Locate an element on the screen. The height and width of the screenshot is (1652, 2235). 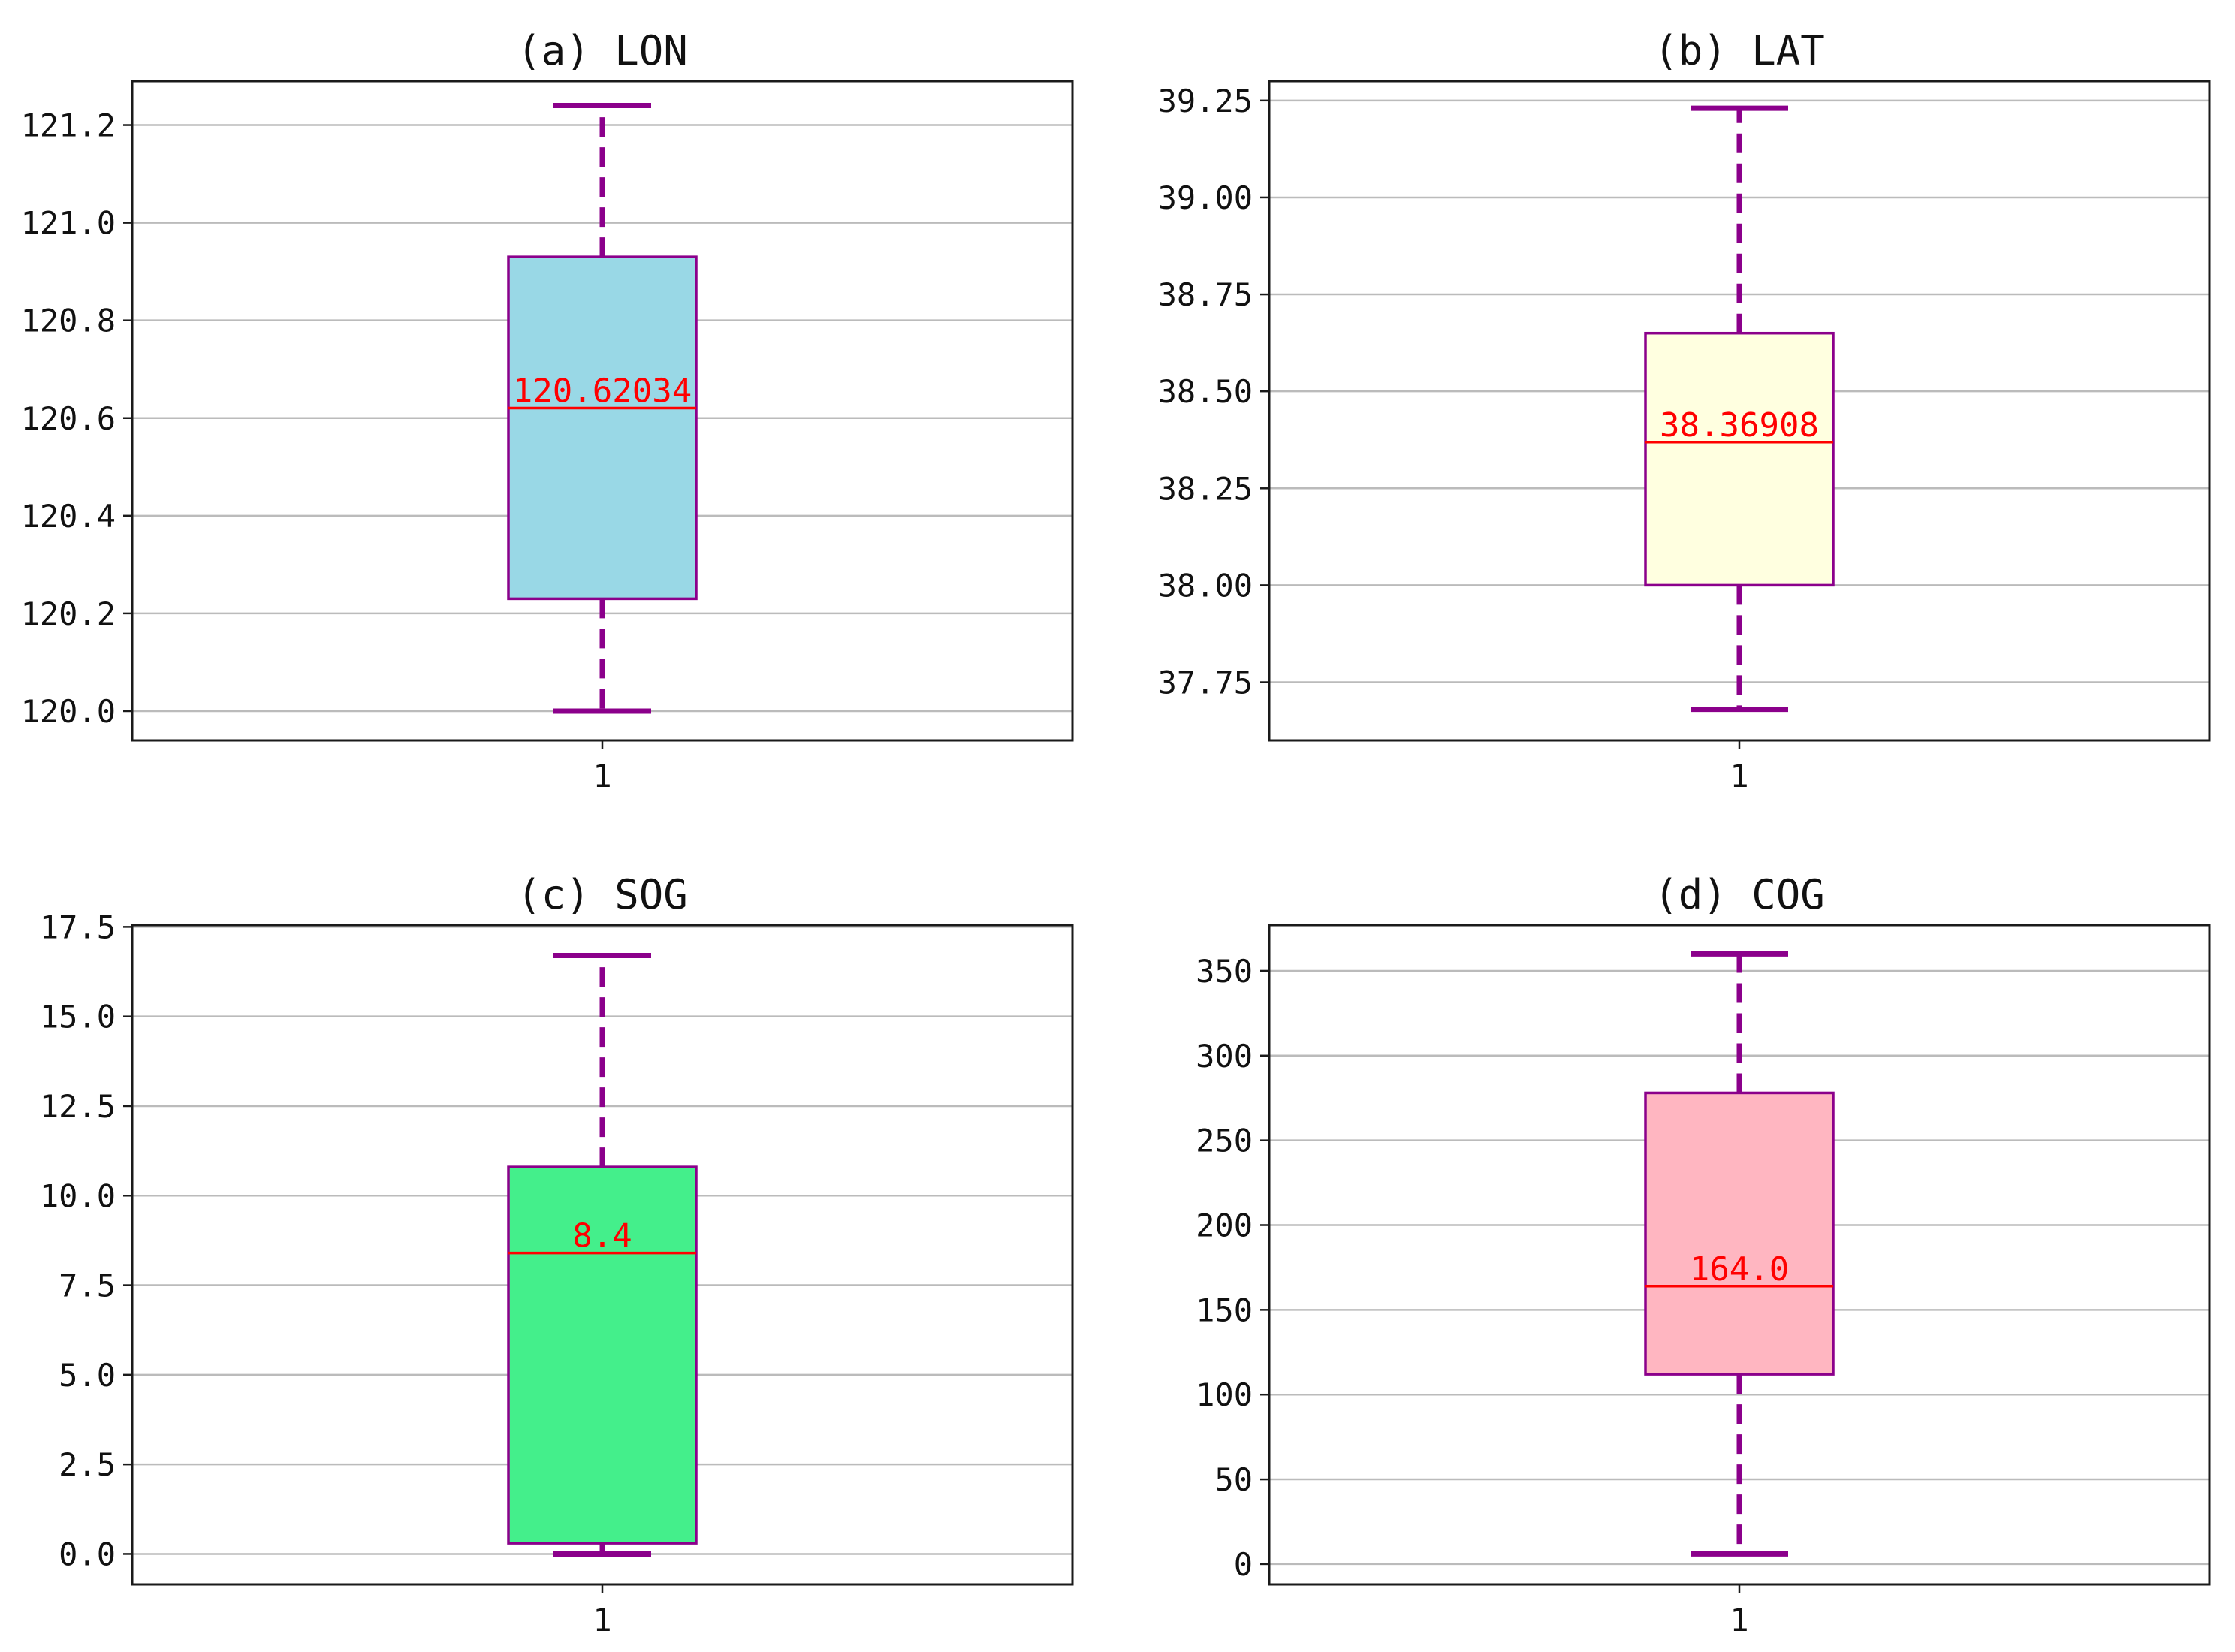
y-tick-label-cog: 200 is located at coordinates (1224, 1225).